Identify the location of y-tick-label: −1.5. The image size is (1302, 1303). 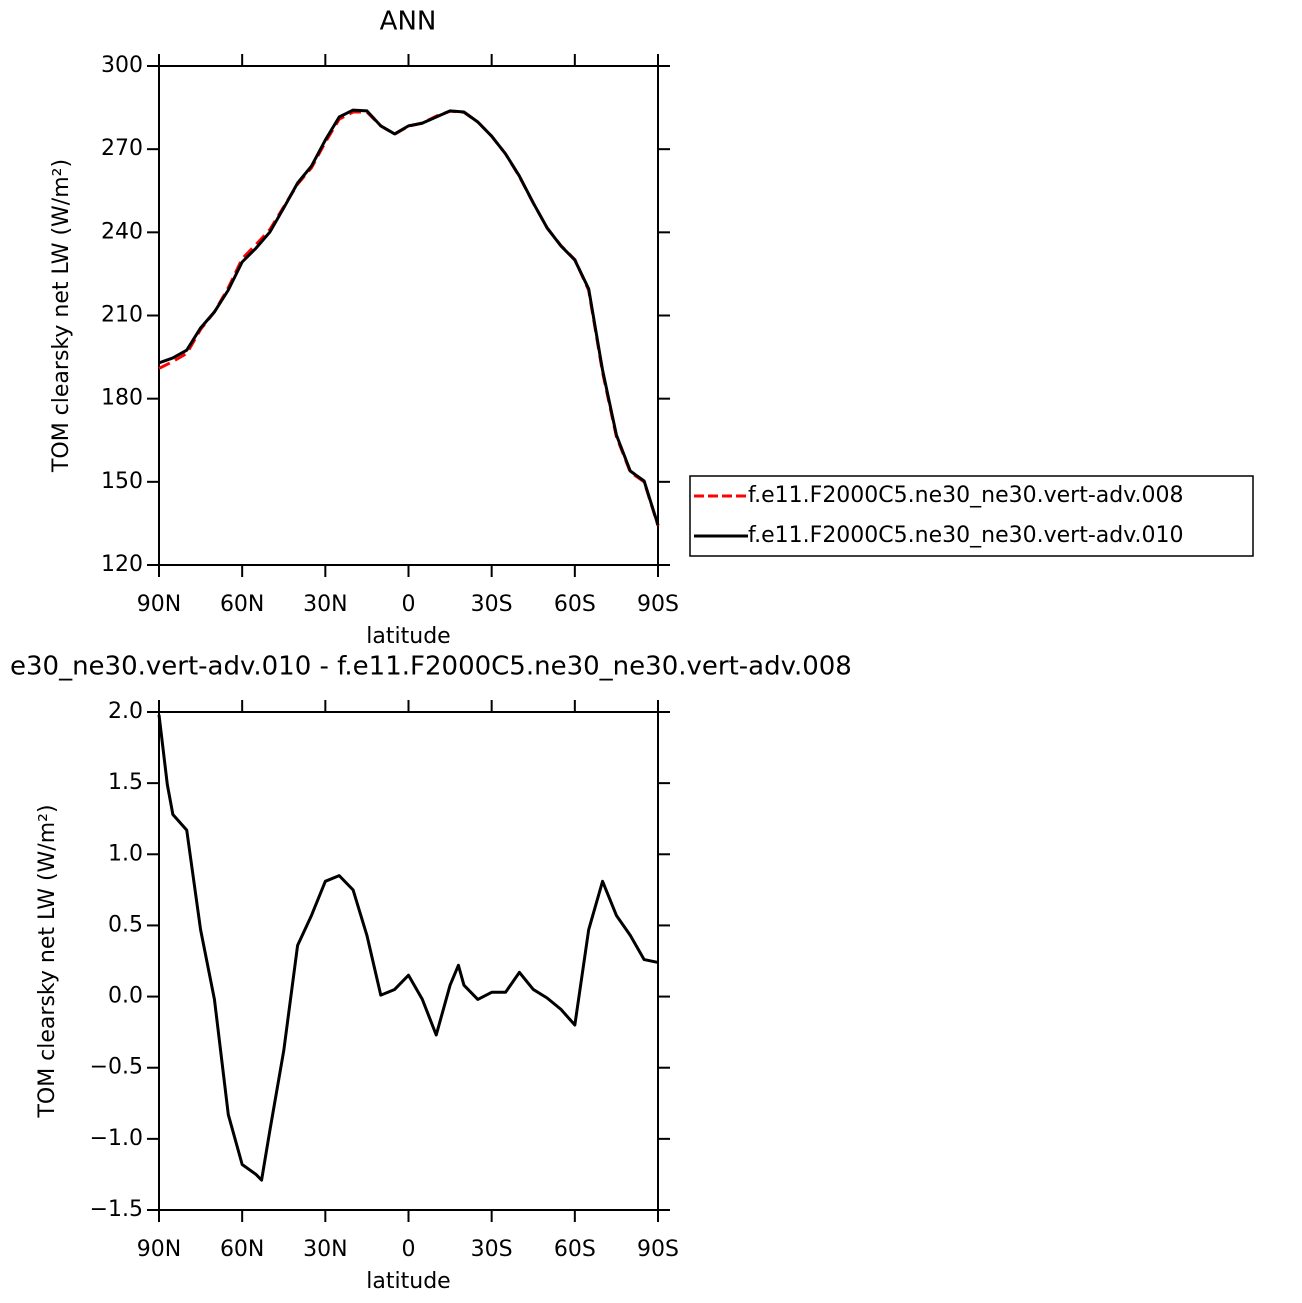
(116, 1209).